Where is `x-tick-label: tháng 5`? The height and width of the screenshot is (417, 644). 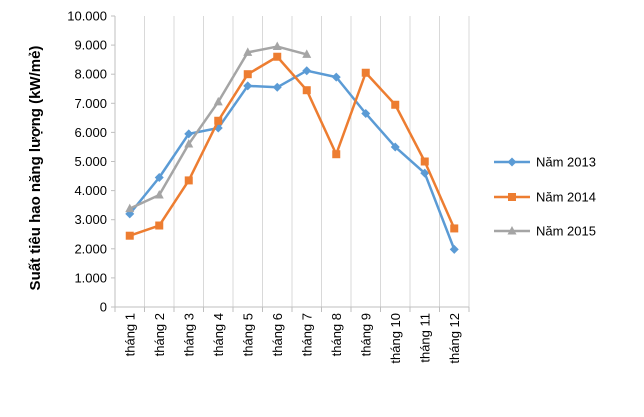 x-tick-label: tháng 5 is located at coordinates (247, 334).